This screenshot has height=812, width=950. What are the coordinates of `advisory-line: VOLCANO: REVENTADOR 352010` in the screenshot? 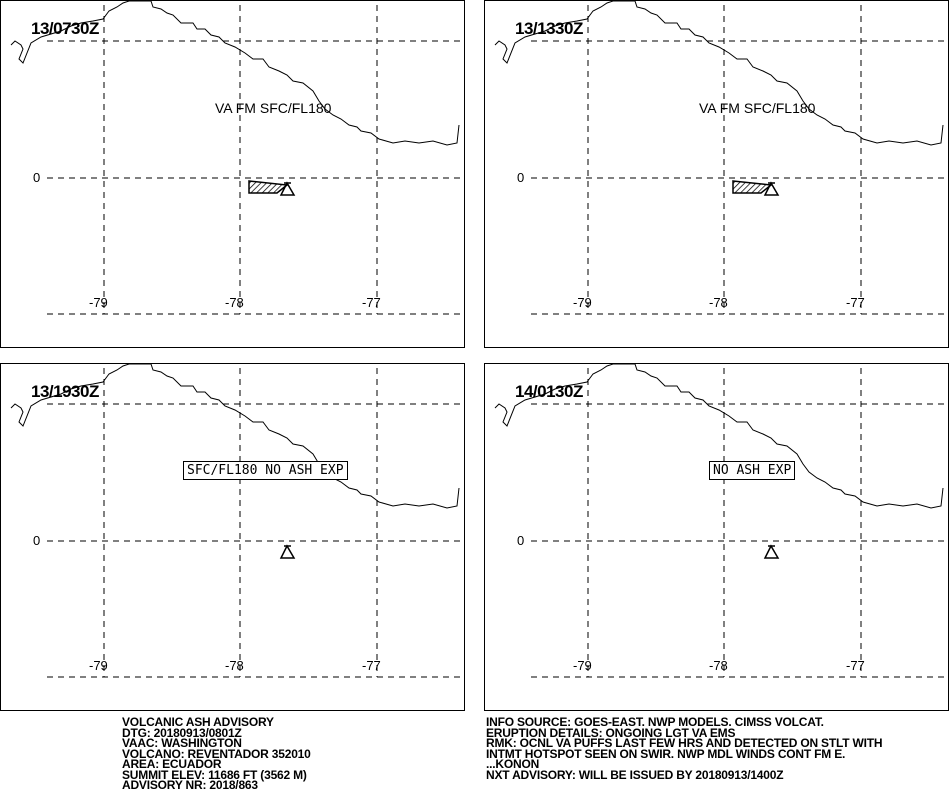 It's located at (216, 753).